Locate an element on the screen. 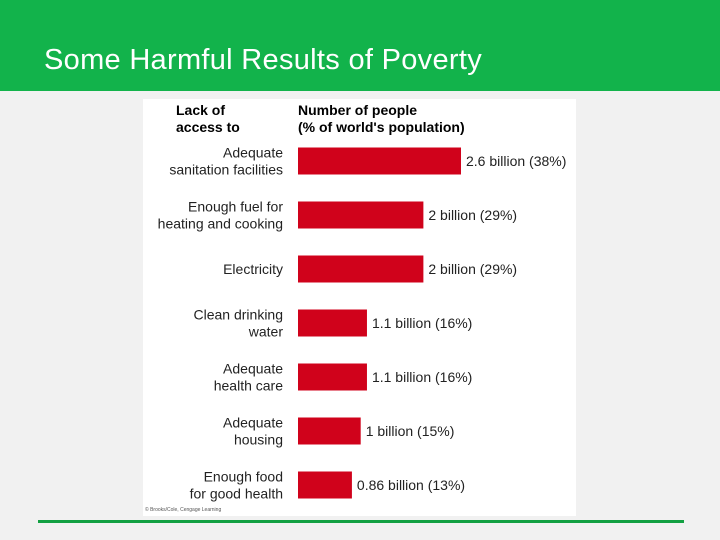 Image resolution: width=720 pixels, height=540 pixels. bottom-rule is located at coordinates (361, 521).